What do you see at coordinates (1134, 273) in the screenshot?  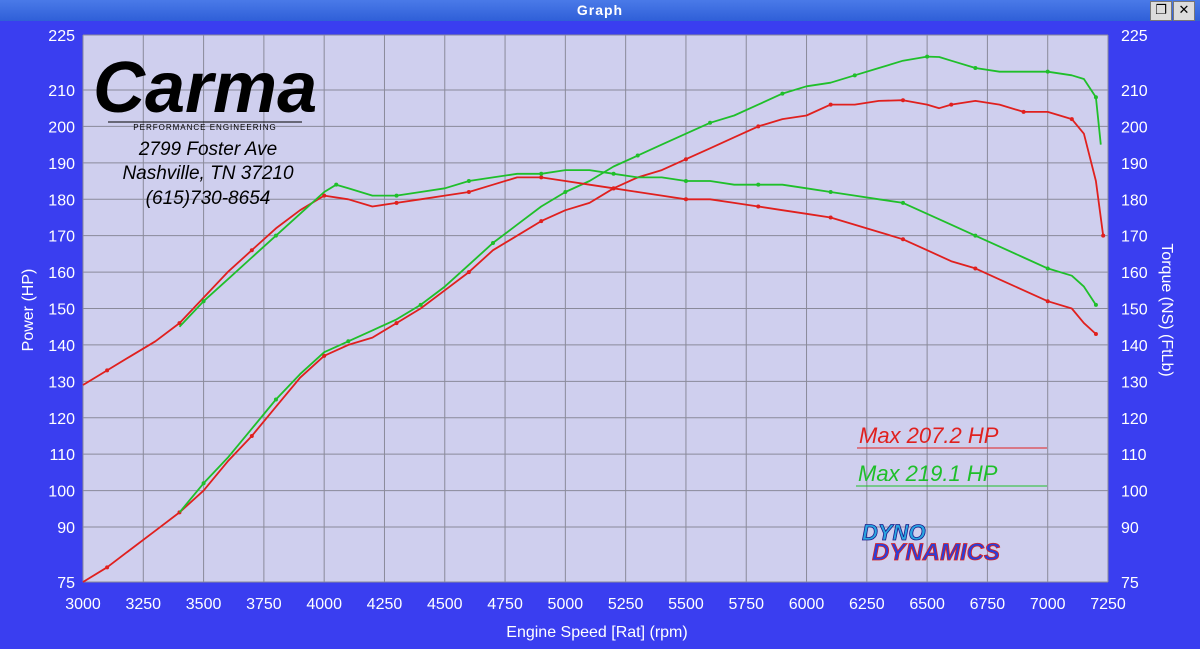 I see `y-tick-label-right: 160` at bounding box center [1134, 273].